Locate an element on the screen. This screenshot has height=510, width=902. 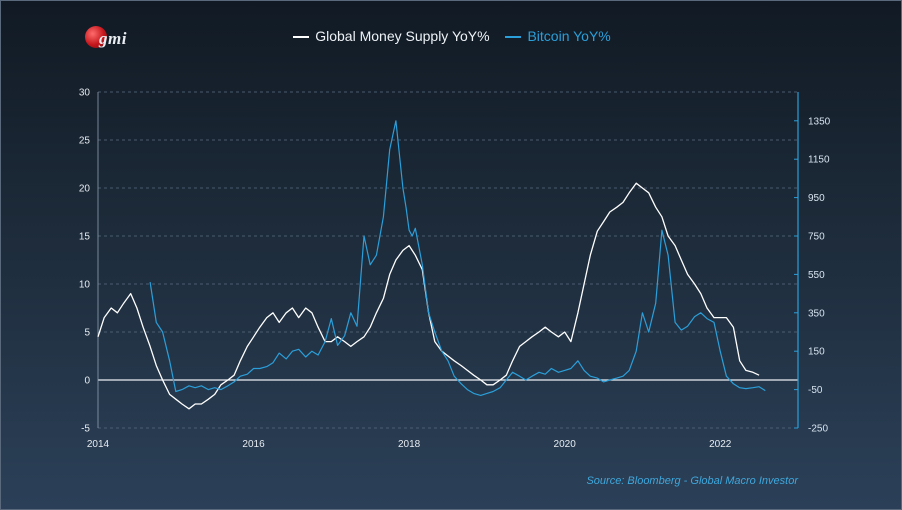
left-tick-label: 25 is located at coordinates (85, 141).